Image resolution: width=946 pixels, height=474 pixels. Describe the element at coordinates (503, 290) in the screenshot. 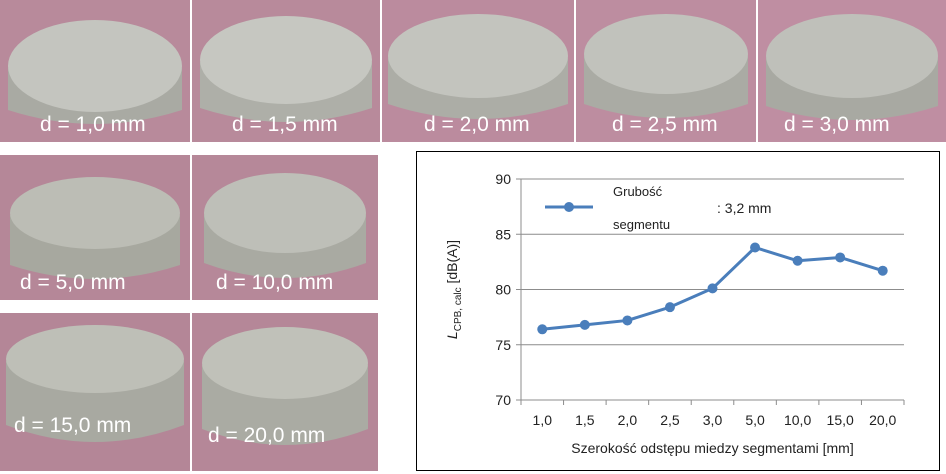

I see `y-tick-label: 80` at that location.